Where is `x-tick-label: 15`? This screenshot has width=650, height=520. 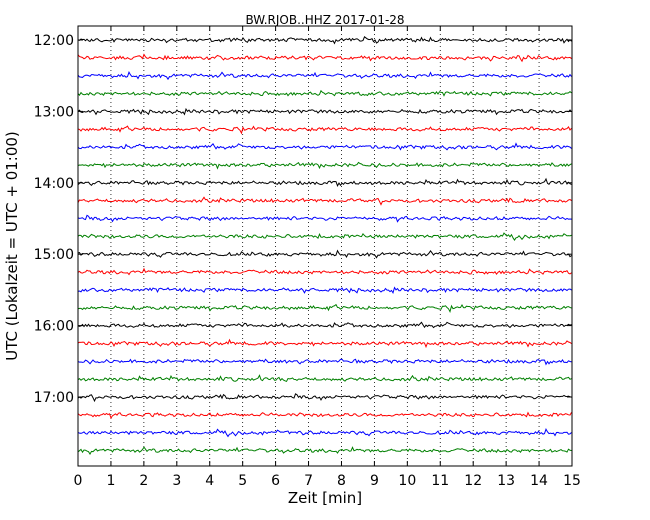 x-tick-label: 15 is located at coordinates (572, 481).